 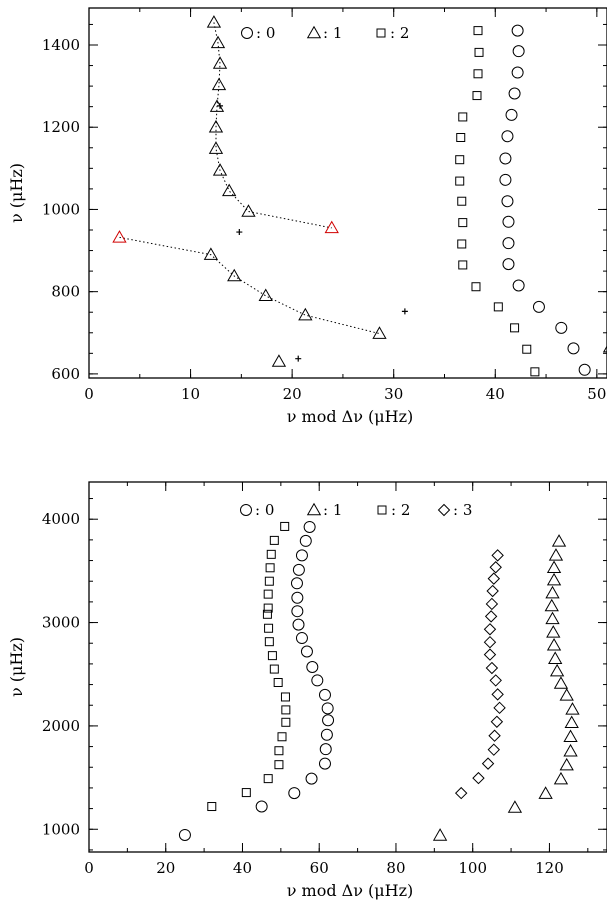 I want to click on x-tick-label: 20, so click(x=292, y=394).